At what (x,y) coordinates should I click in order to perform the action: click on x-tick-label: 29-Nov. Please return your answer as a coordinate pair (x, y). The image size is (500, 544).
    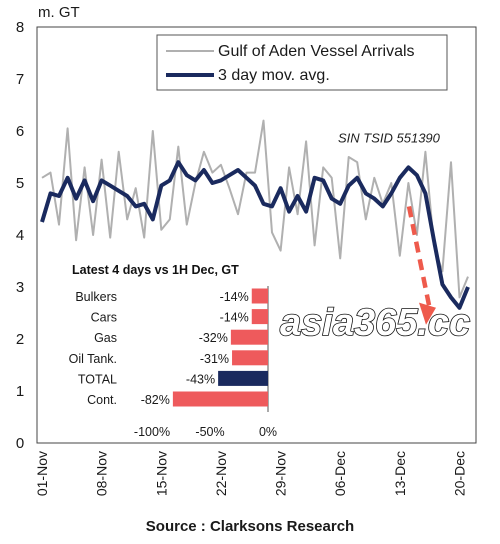
    Looking at the image, I should click on (281, 473).